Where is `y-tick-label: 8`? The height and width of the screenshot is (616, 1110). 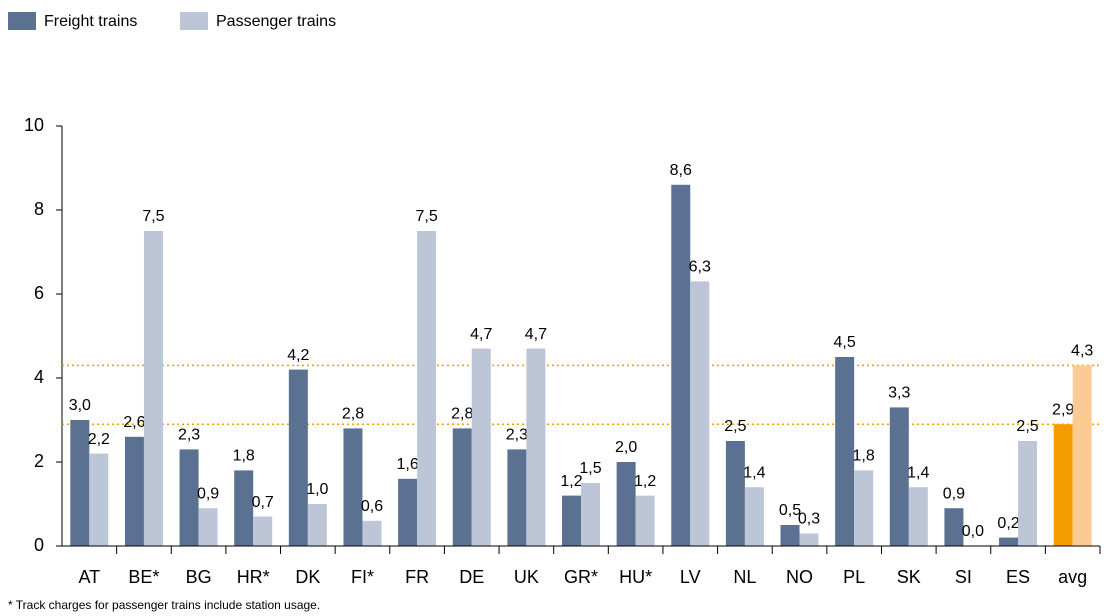
y-tick-label: 8 is located at coordinates (39, 209).